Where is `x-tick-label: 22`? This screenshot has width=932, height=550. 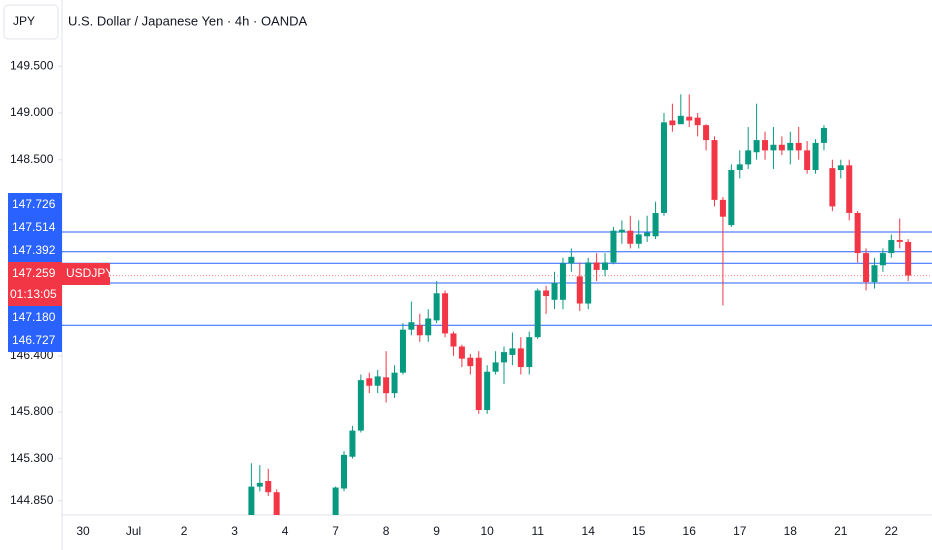 x-tick-label: 22 is located at coordinates (892, 531).